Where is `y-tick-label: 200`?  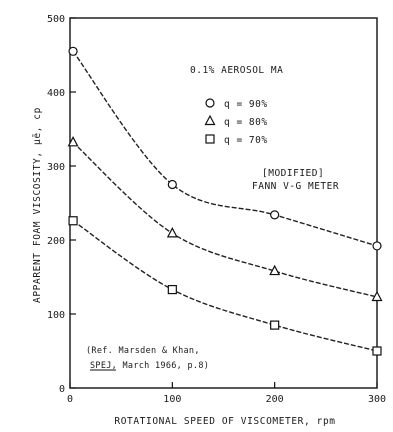
y-tick-label: 200 is located at coordinates (56, 241).